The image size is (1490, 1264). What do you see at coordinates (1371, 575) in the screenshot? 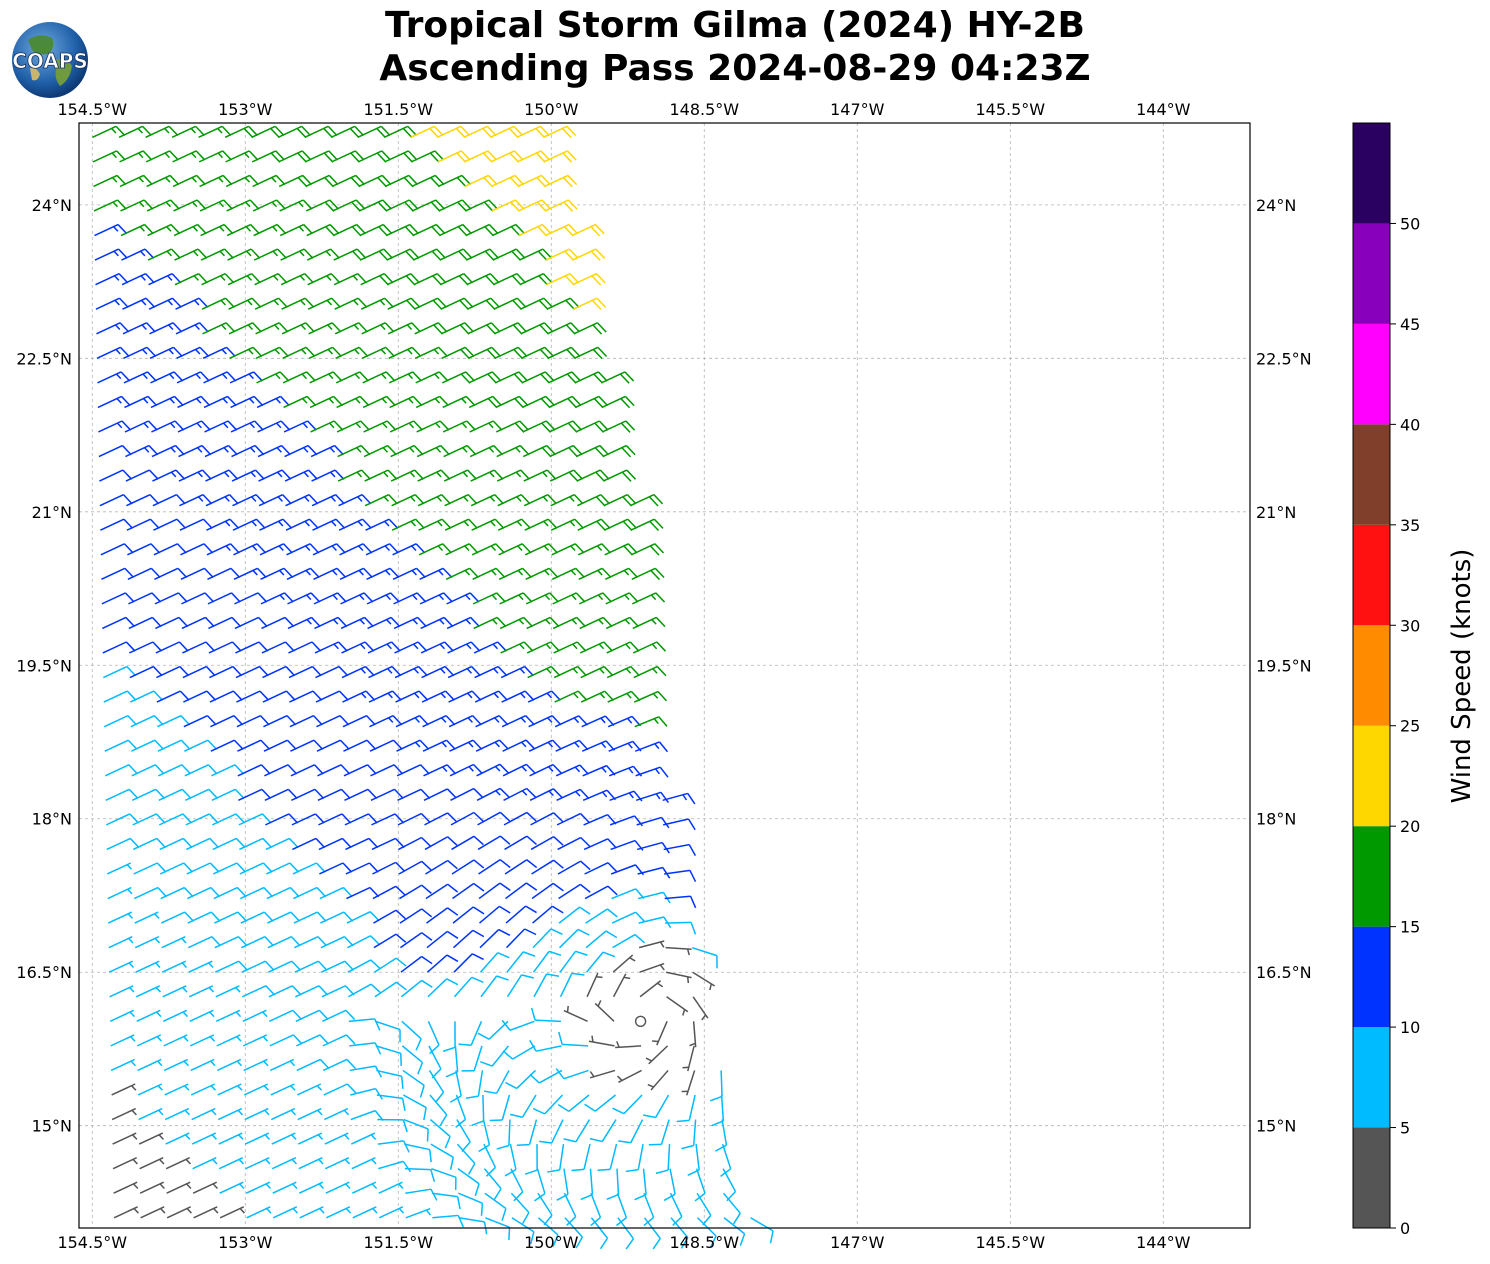
I see `colorbar-bin` at bounding box center [1371, 575].